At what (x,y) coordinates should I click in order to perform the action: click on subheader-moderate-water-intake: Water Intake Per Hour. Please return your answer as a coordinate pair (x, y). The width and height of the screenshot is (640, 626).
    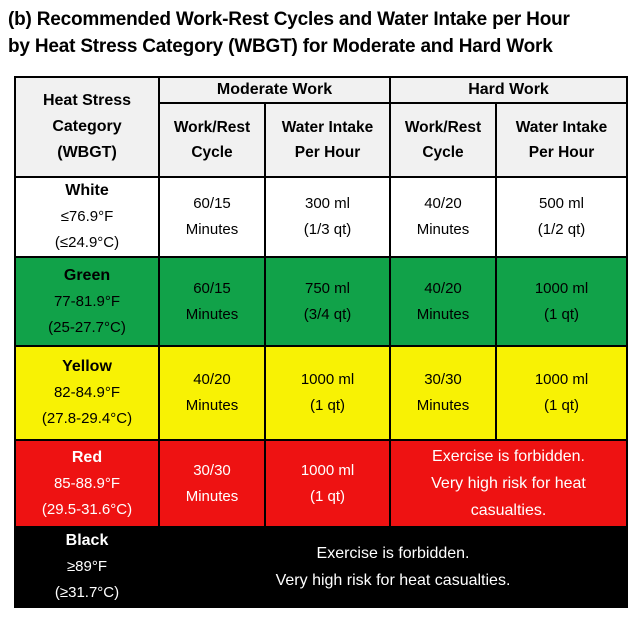
    Looking at the image, I should click on (327, 140).